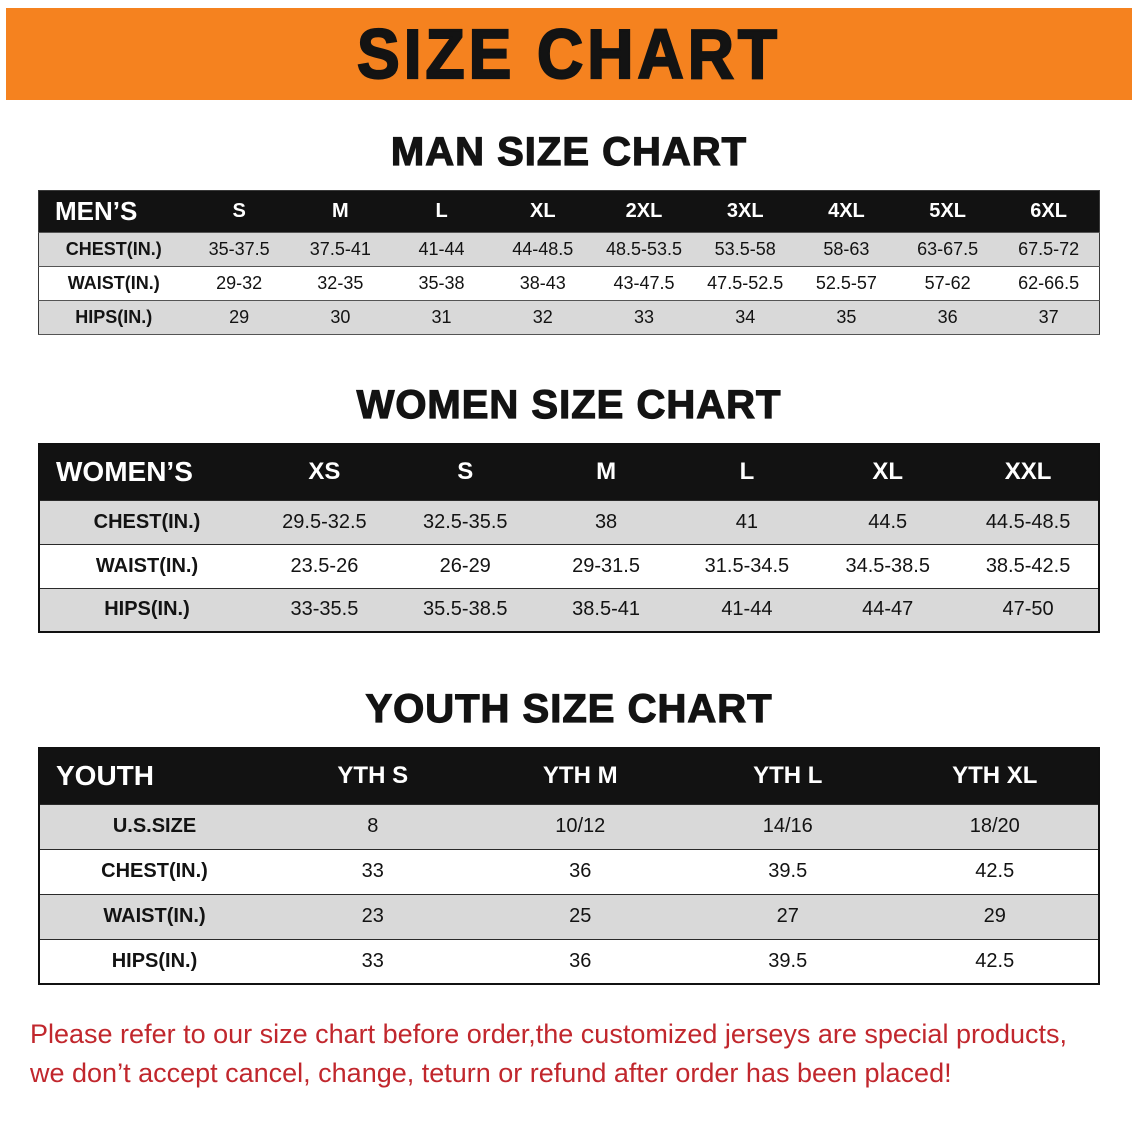 The height and width of the screenshot is (1132, 1138). I want to click on cell: 38.5-42.5, so click(1028, 565).